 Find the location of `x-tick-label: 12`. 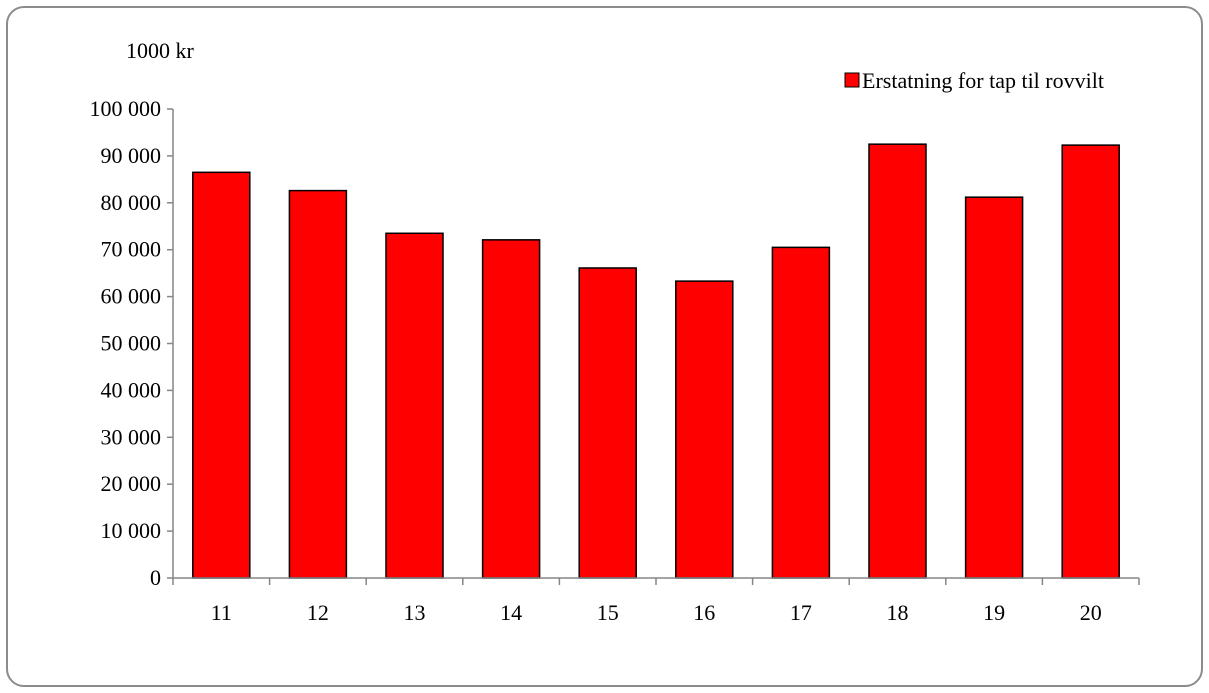

x-tick-label: 12 is located at coordinates (318, 612).